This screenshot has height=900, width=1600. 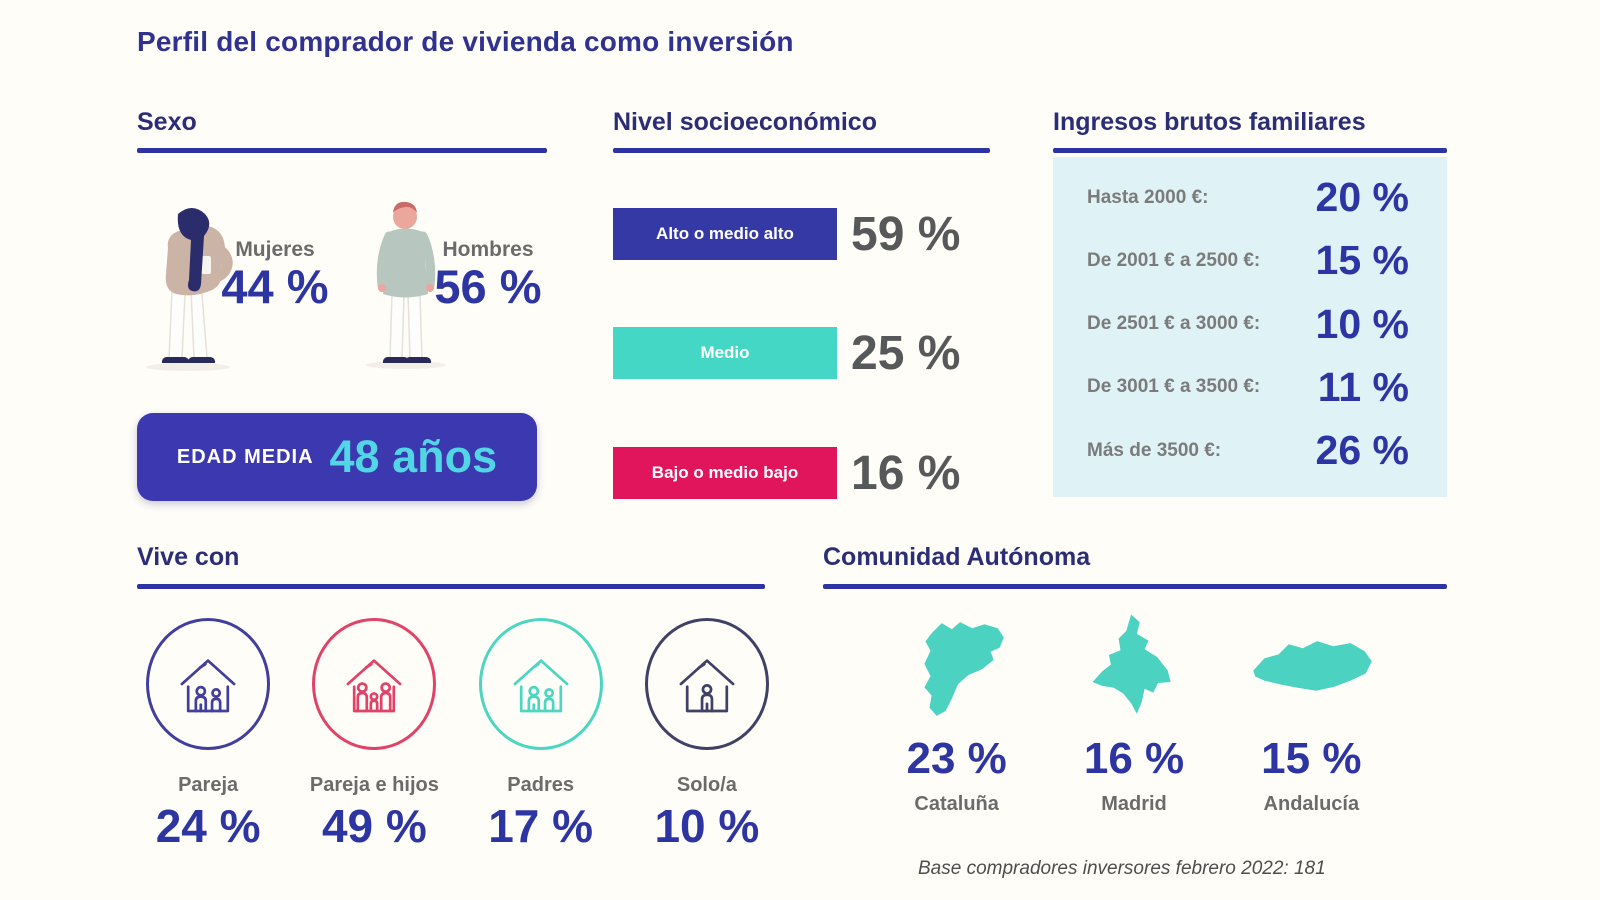 What do you see at coordinates (342, 150) in the screenshot?
I see `sexo-heading-rule` at bounding box center [342, 150].